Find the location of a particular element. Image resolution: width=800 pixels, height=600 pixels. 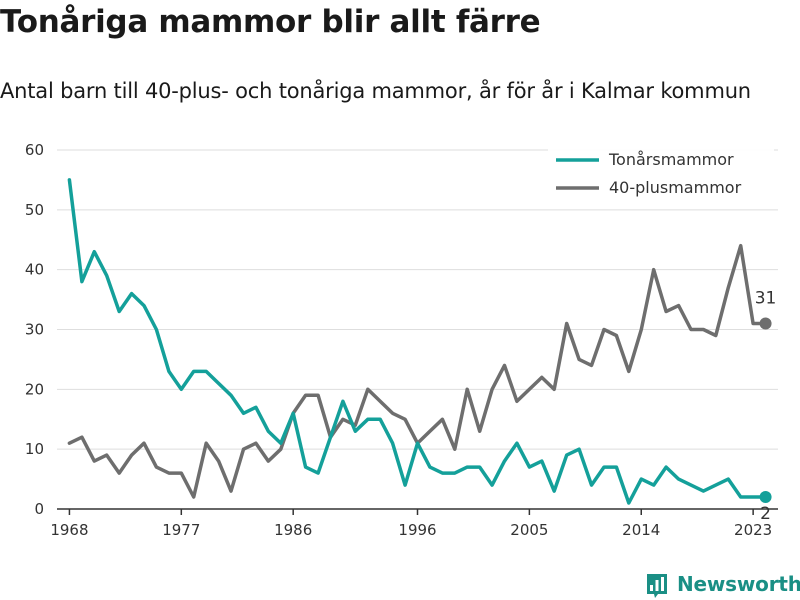

x-tick-label-2023: 2023 is located at coordinates (753, 530).